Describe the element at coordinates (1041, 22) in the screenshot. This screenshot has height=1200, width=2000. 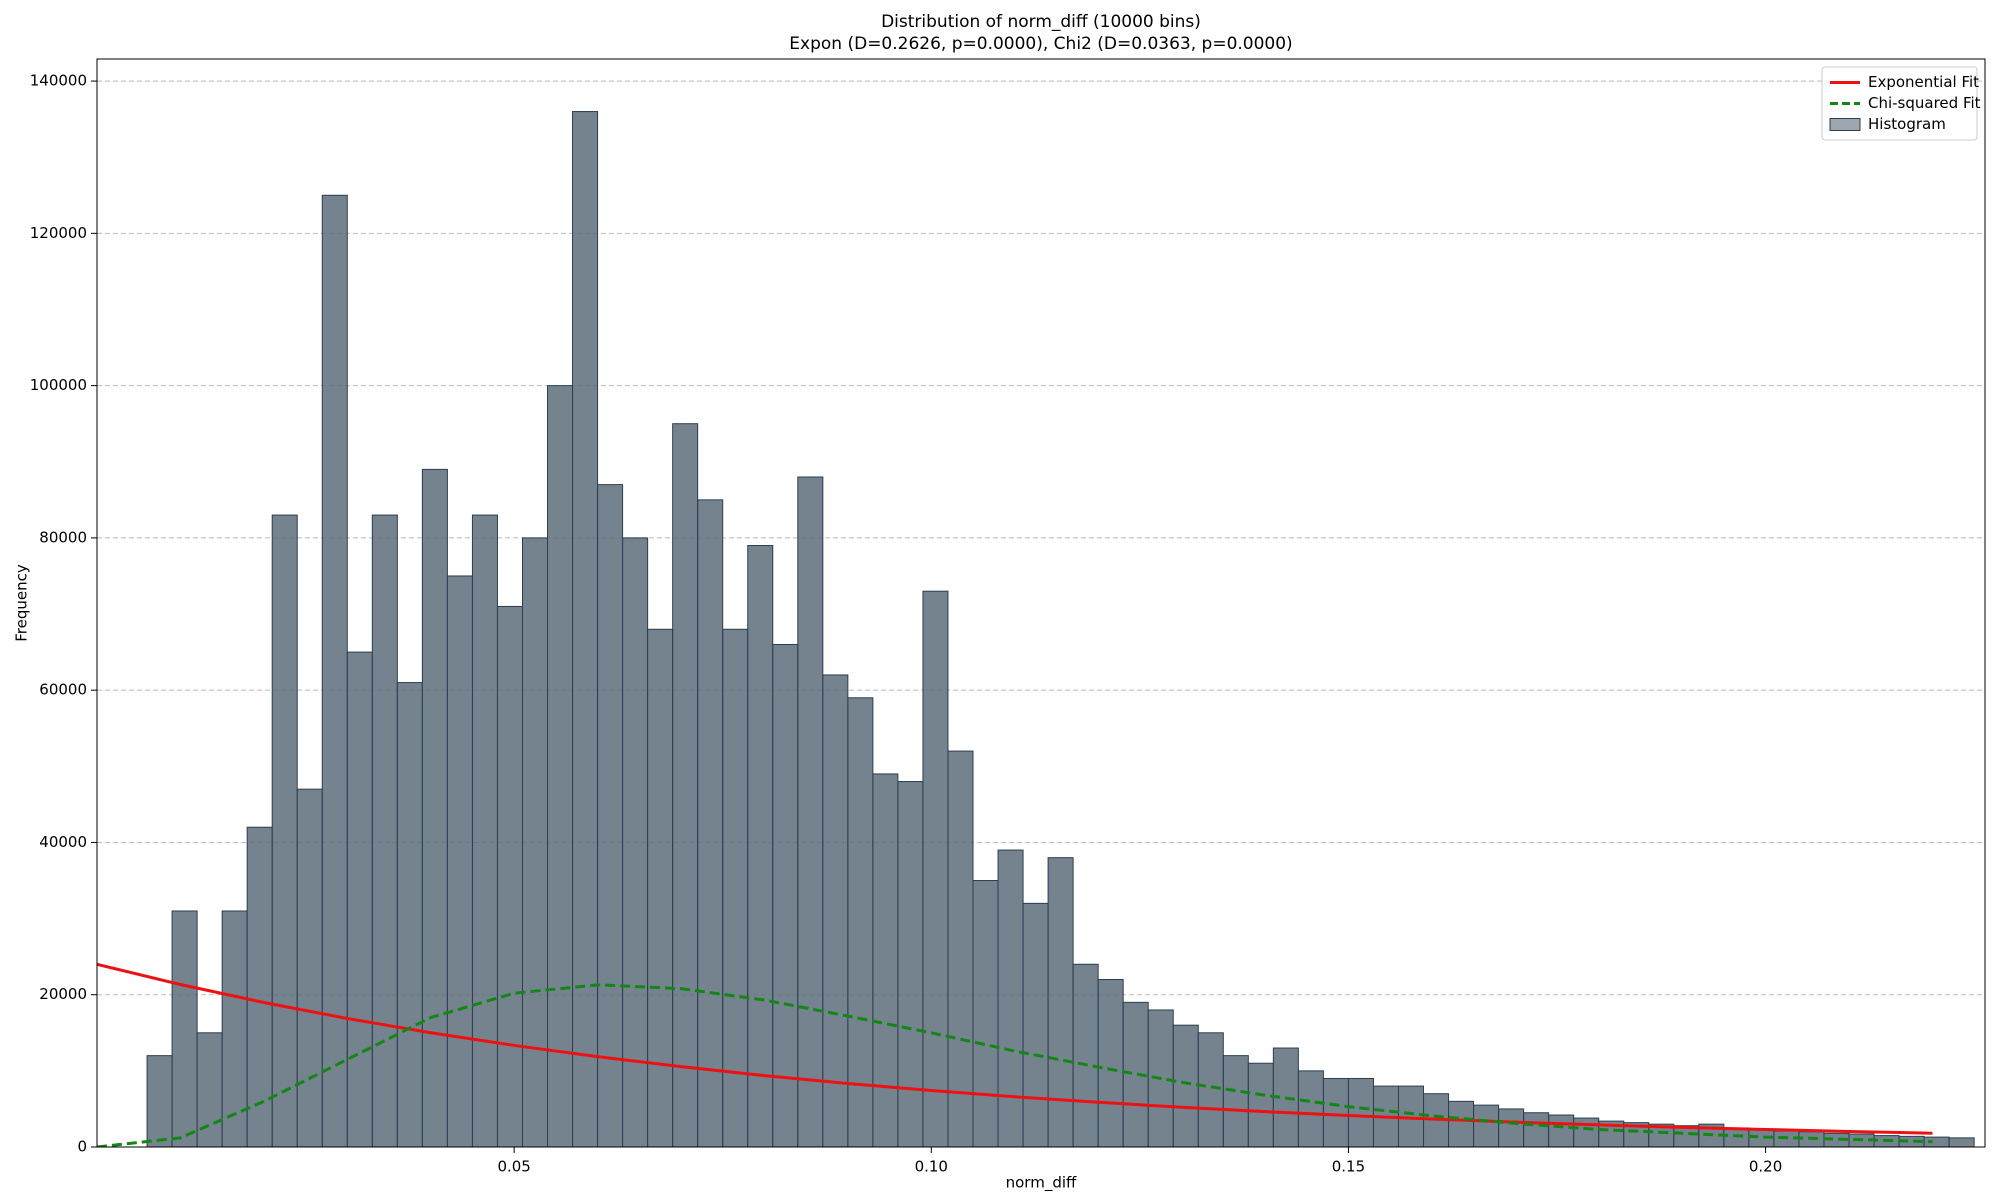
I see `chart-title: Distribution of norm_diff (10000 bins)` at that location.